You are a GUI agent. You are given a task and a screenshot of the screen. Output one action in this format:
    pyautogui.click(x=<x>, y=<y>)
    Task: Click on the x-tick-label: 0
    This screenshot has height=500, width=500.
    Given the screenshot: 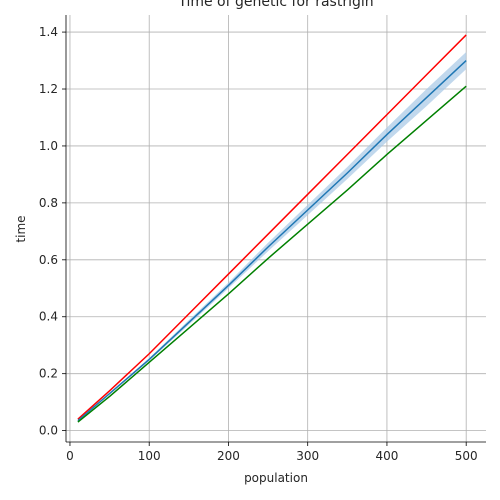 What is the action you would take?
    pyautogui.click(x=70, y=456)
    